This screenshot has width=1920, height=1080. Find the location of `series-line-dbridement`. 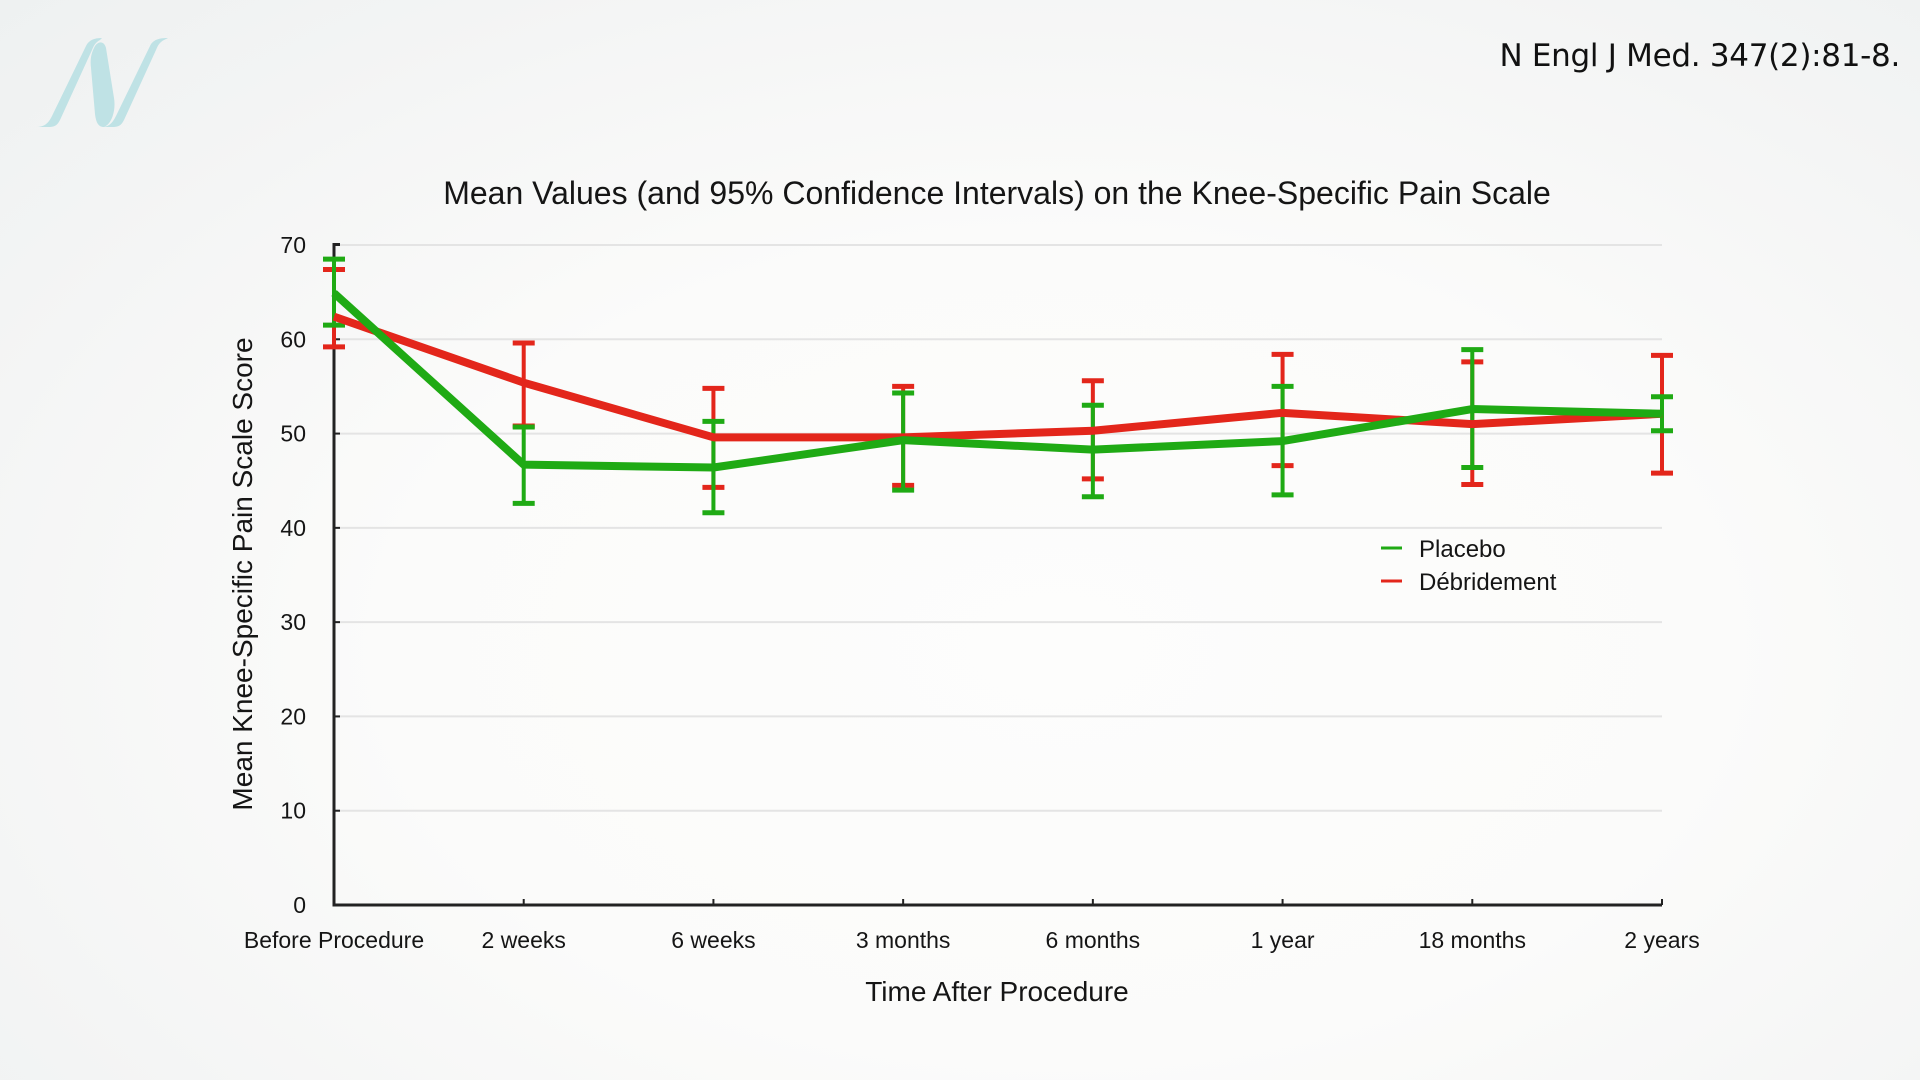

series-line-dbridement is located at coordinates (997, 377).